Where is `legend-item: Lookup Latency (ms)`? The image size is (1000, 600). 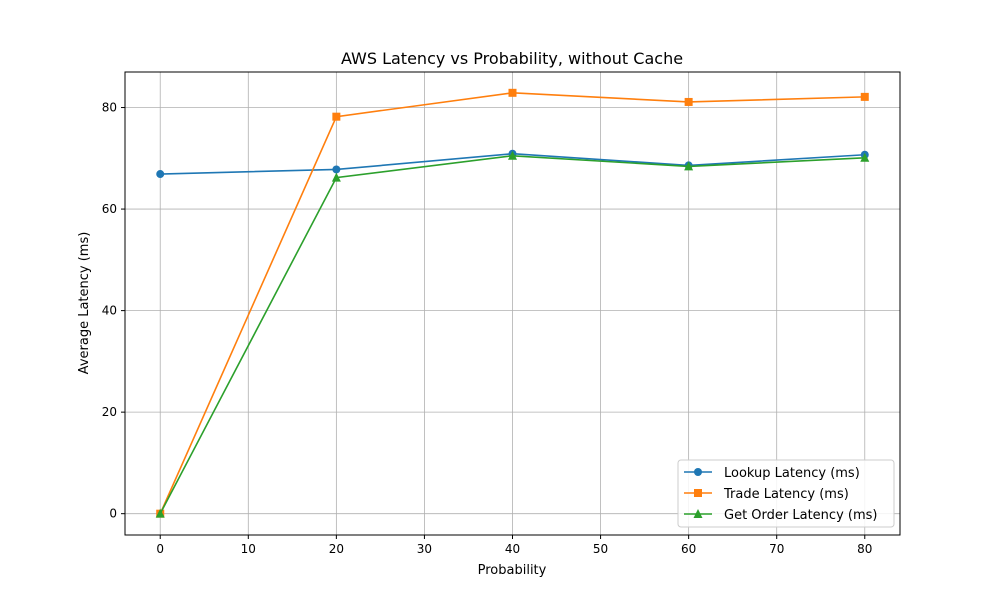 legend-item: Lookup Latency (ms) is located at coordinates (772, 473).